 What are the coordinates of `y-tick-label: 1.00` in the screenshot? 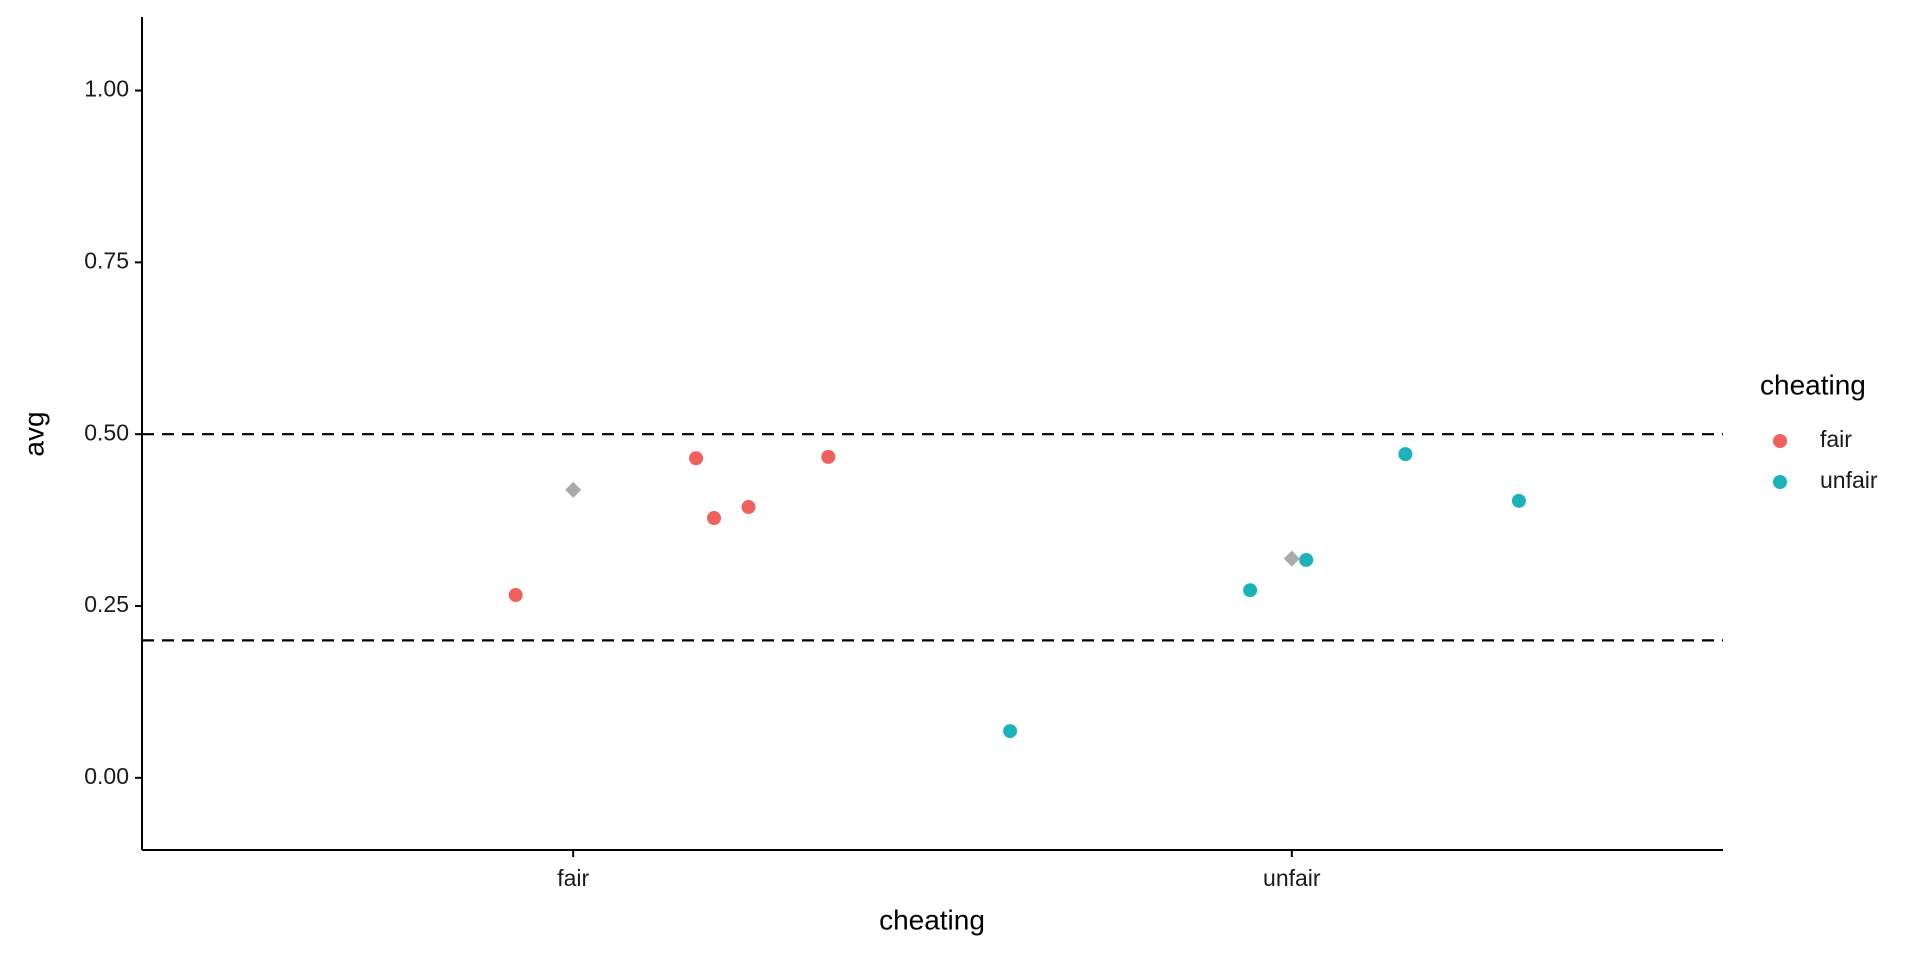 It's located at (106, 89).